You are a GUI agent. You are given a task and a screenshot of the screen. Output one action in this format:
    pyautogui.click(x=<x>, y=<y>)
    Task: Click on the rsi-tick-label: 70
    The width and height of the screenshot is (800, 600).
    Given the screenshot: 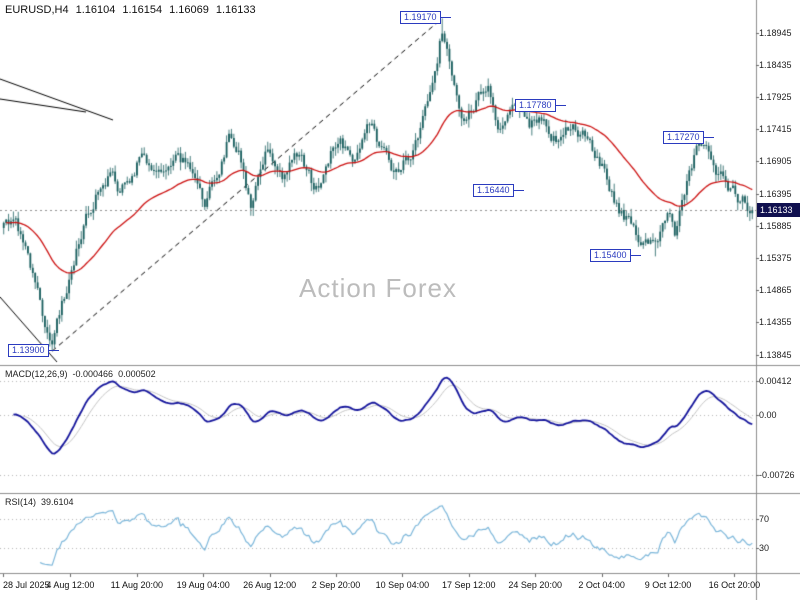 What is the action you would take?
    pyautogui.click(x=764, y=519)
    